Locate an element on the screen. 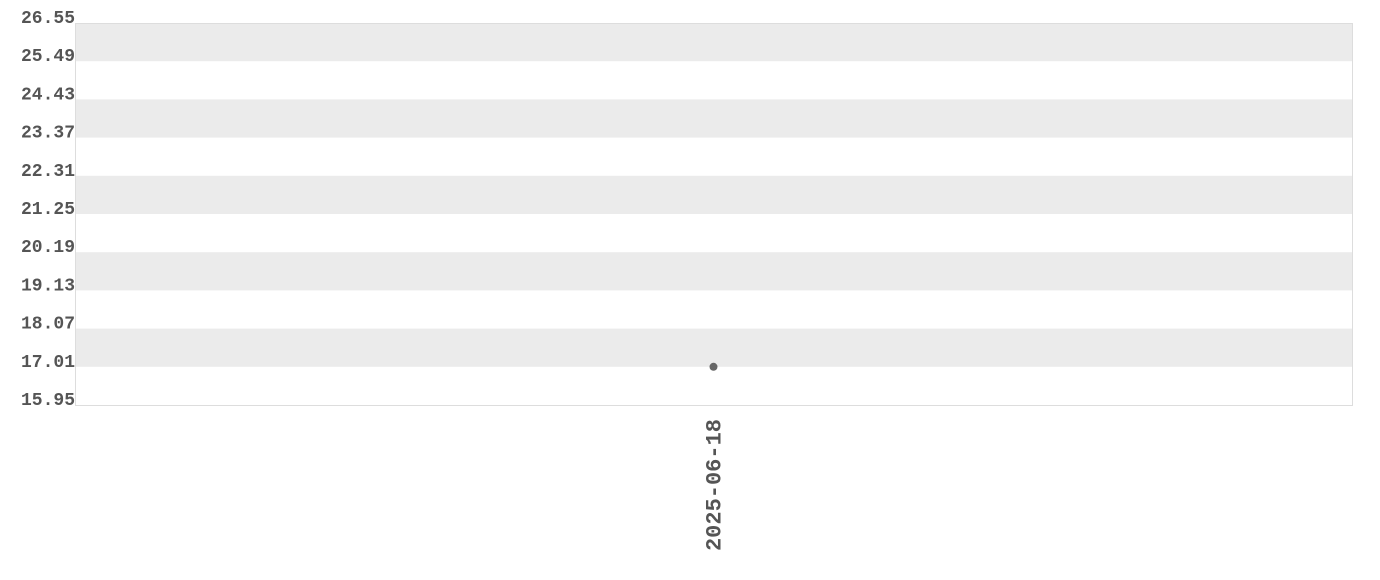 The width and height of the screenshot is (1380, 580). y-tick-label: 20.19 is located at coordinates (48, 248).